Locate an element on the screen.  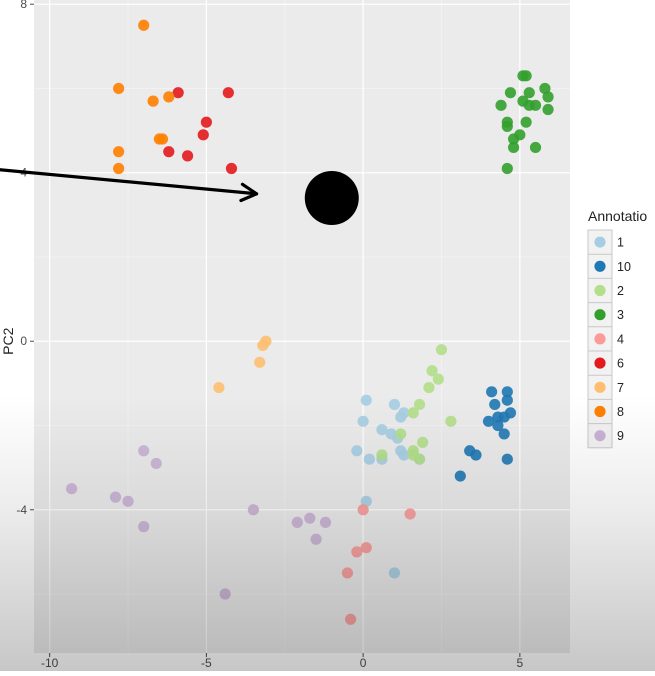
x-tick-label: 5 is located at coordinates (520, 663).